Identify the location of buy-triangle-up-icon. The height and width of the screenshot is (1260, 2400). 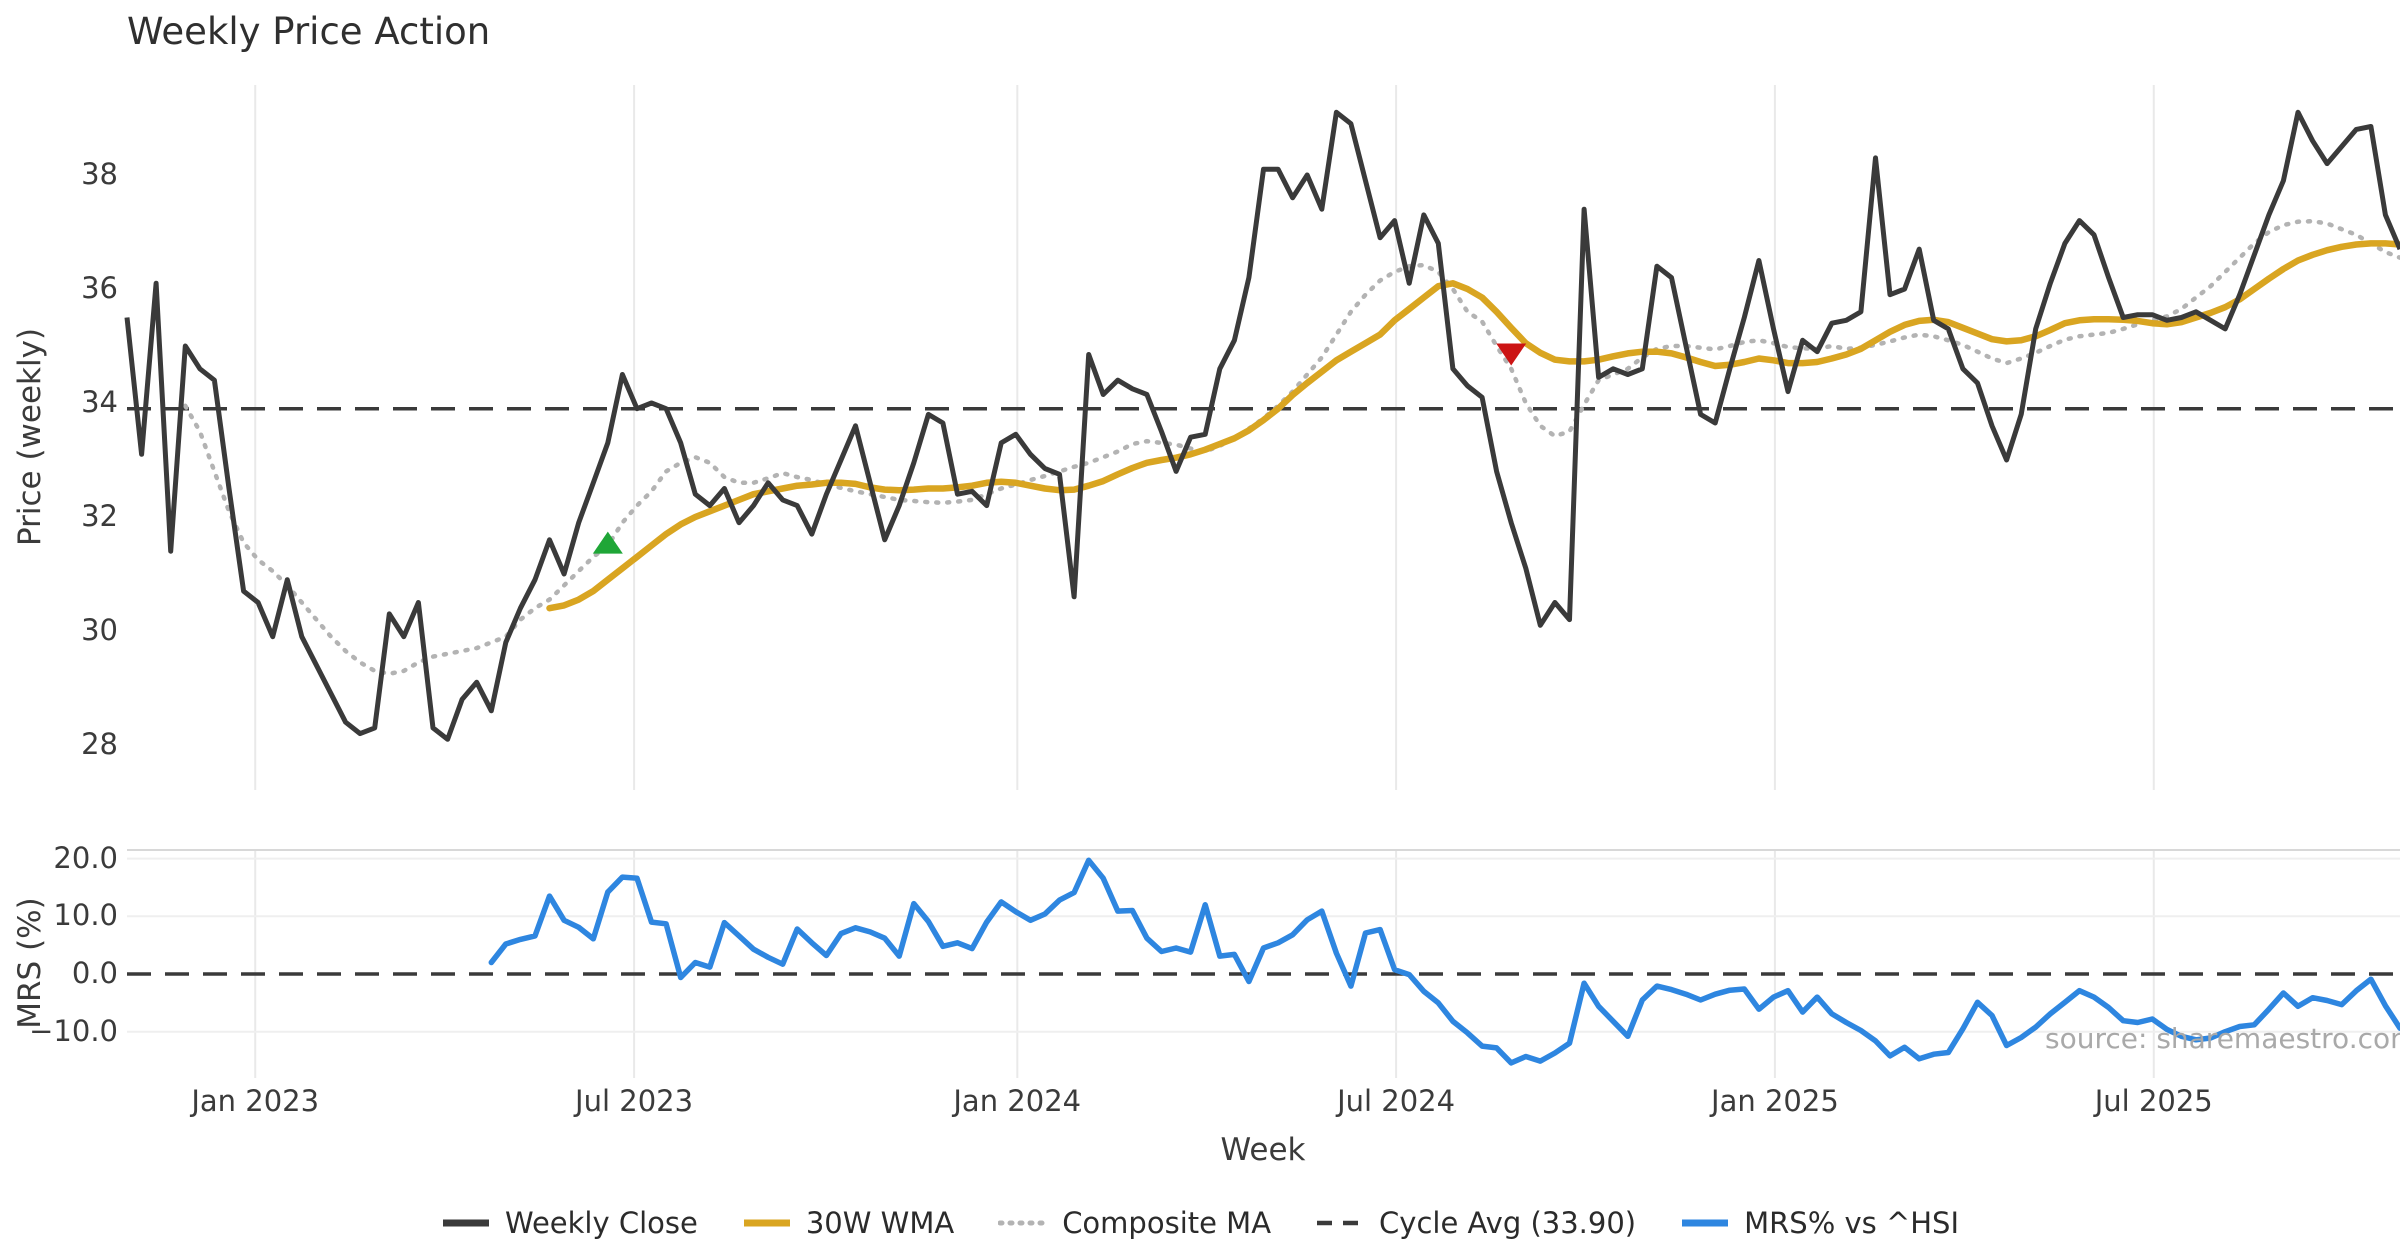
(607, 542).